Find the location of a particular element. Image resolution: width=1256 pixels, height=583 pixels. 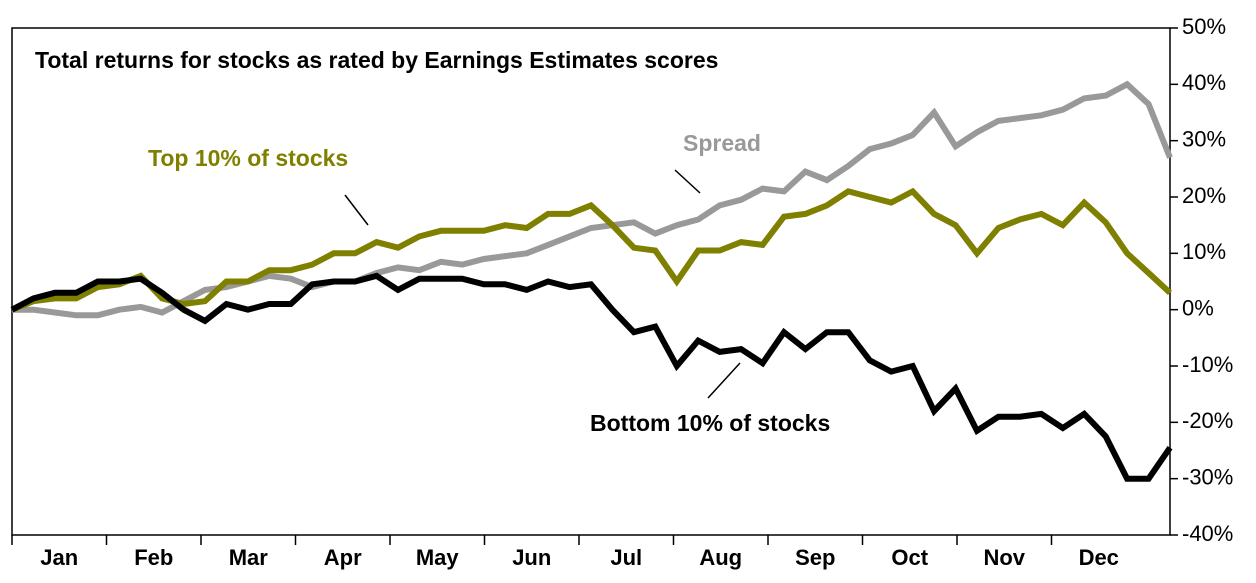

series-annotation: Bottom 10% of stocks is located at coordinates (710, 423).